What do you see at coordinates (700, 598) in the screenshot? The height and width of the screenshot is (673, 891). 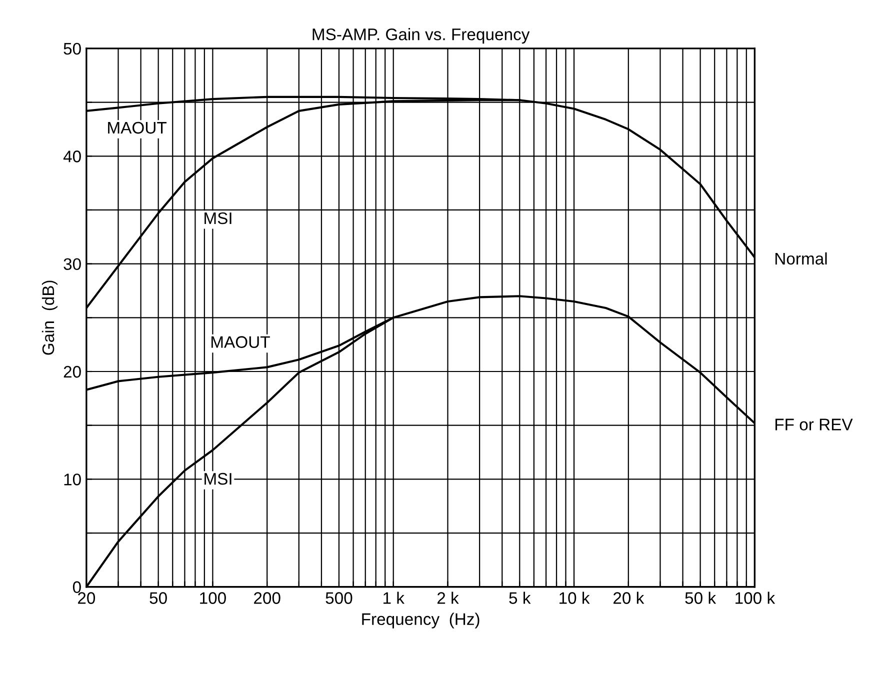 I see `x-tick-label: 50 k` at bounding box center [700, 598].